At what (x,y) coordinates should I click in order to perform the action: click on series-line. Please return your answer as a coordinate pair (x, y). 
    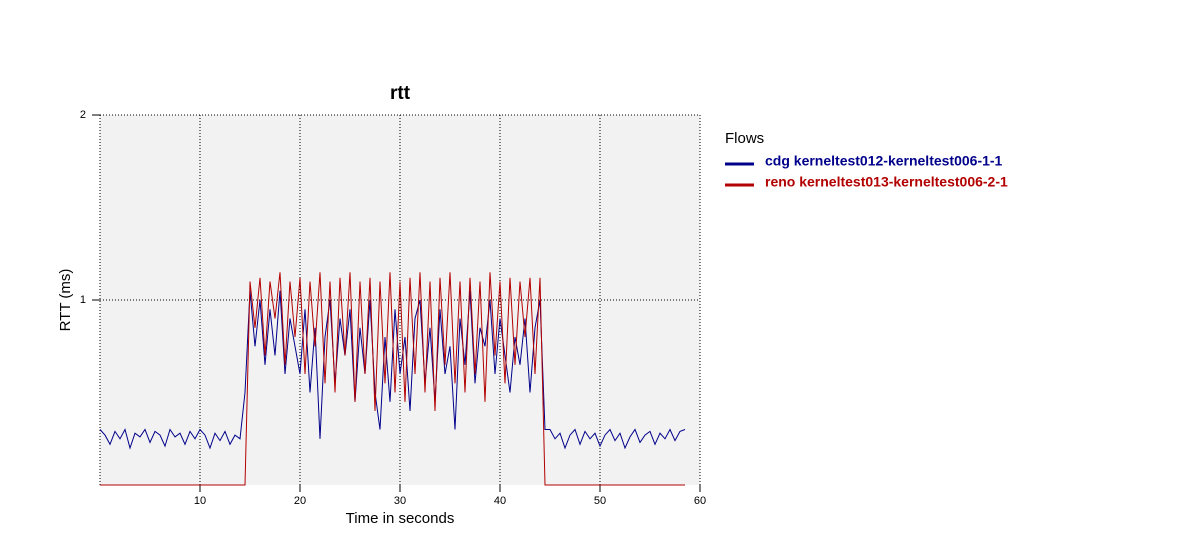
    Looking at the image, I should click on (392, 370).